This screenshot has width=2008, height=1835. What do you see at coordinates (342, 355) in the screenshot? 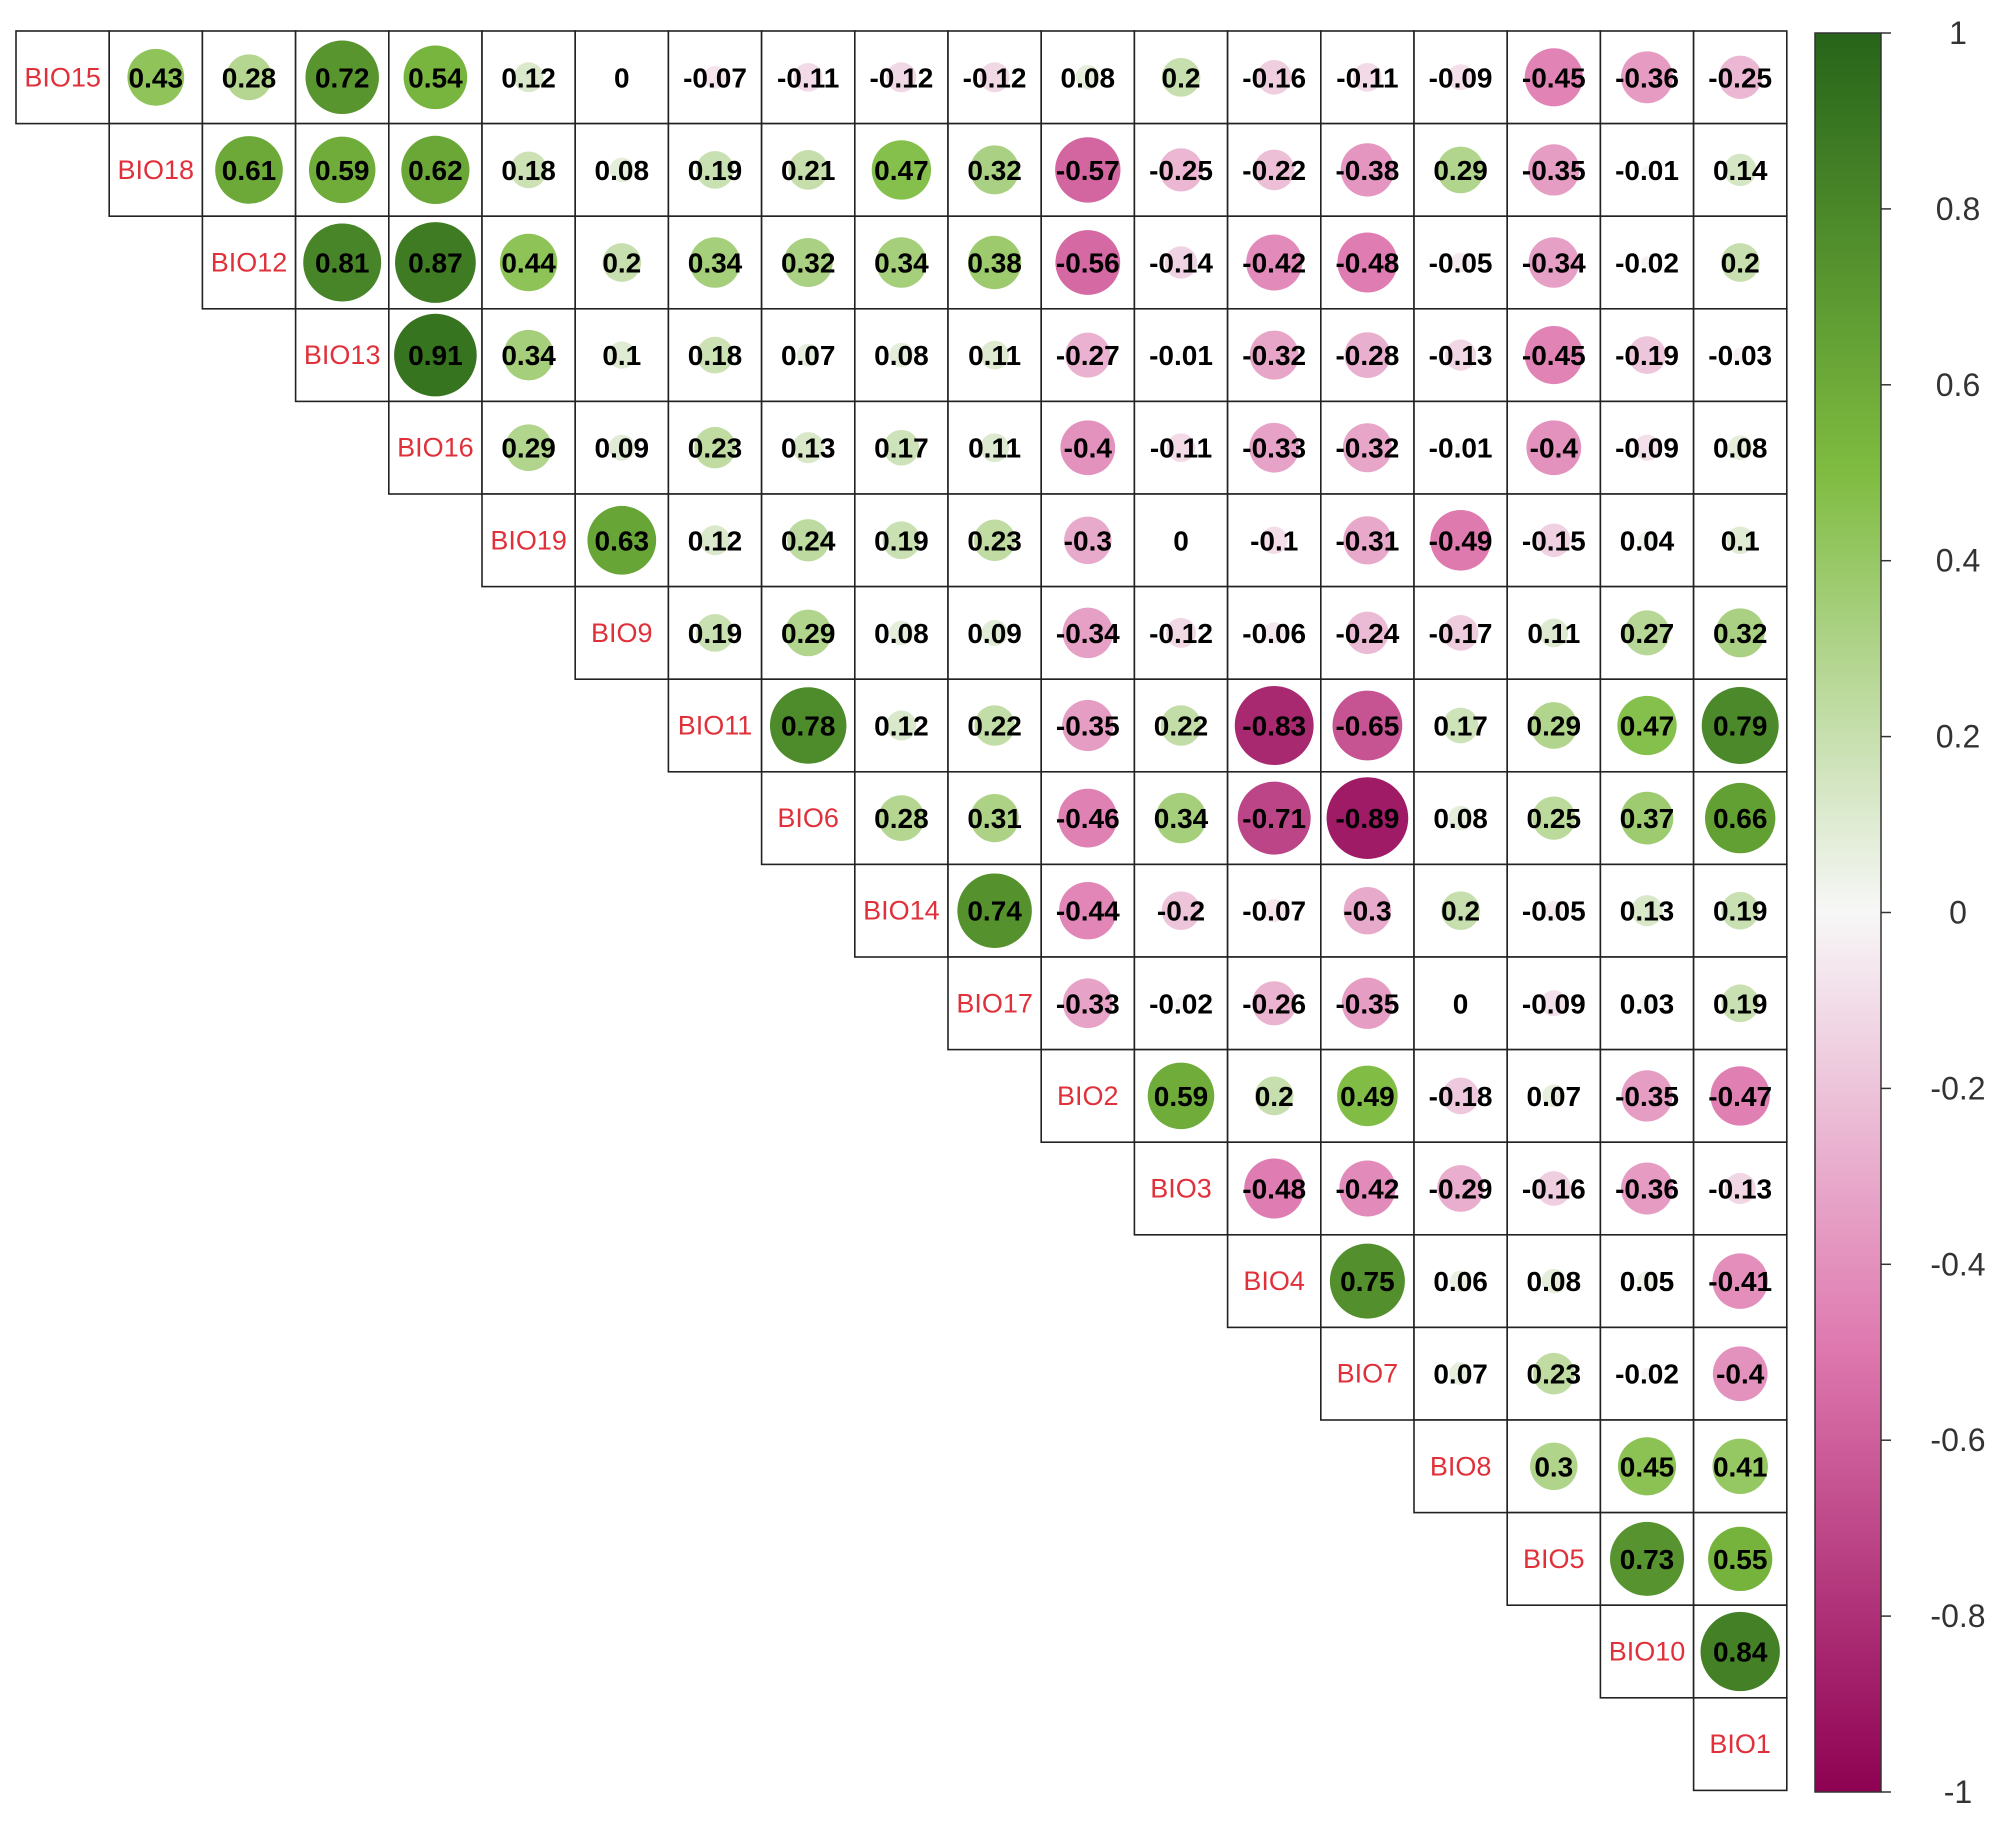
I see `variable-label-bio13: BIO13` at bounding box center [342, 355].